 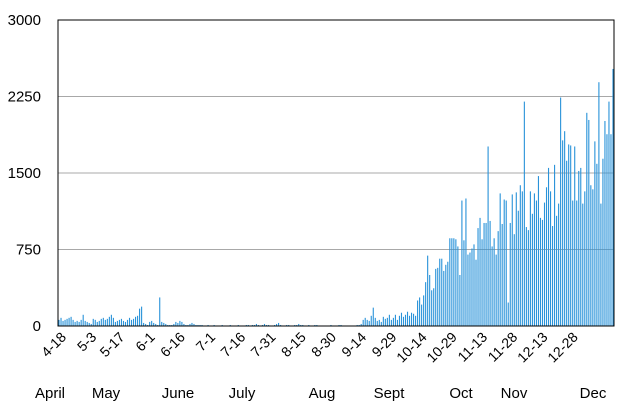 What do you see at coordinates (24, 97) in the screenshot?
I see `y-tick-label: 2250` at bounding box center [24, 97].